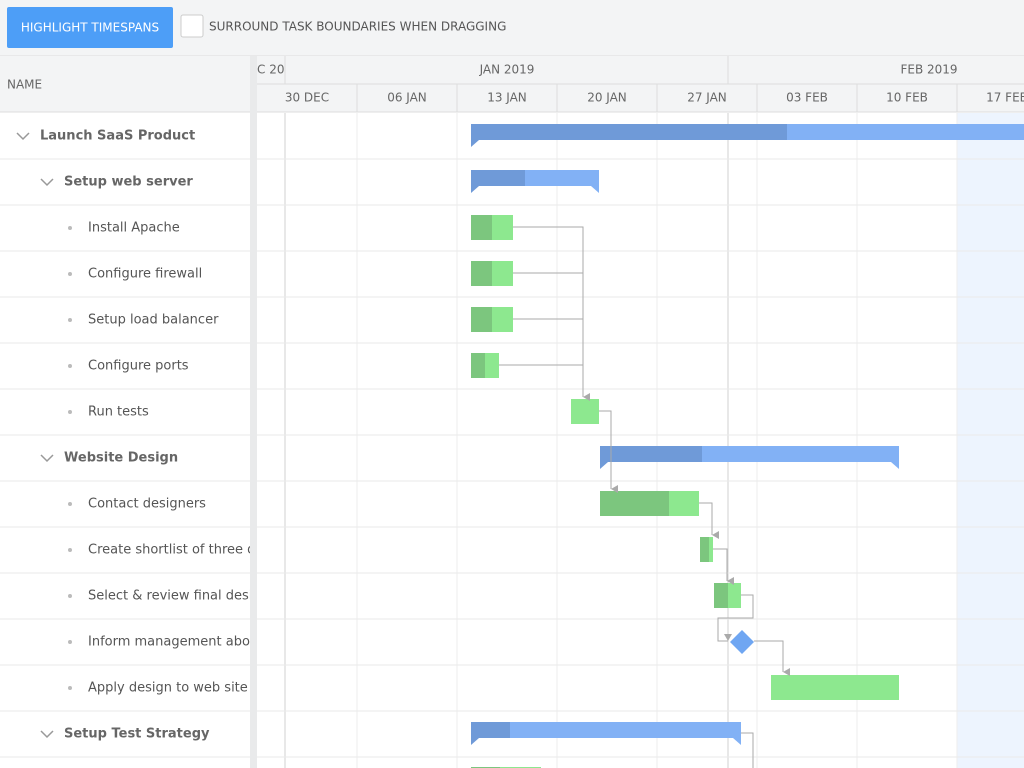  I want to click on task-name: Setup load balancer, so click(153, 320).